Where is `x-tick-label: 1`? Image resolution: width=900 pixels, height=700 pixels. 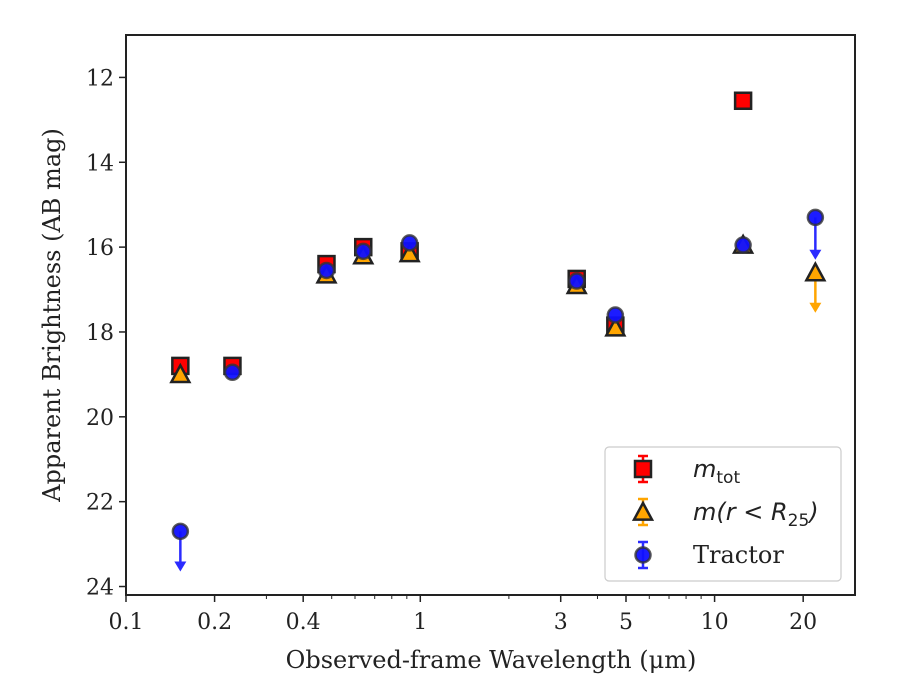
x-tick-label: 1 is located at coordinates (420, 622).